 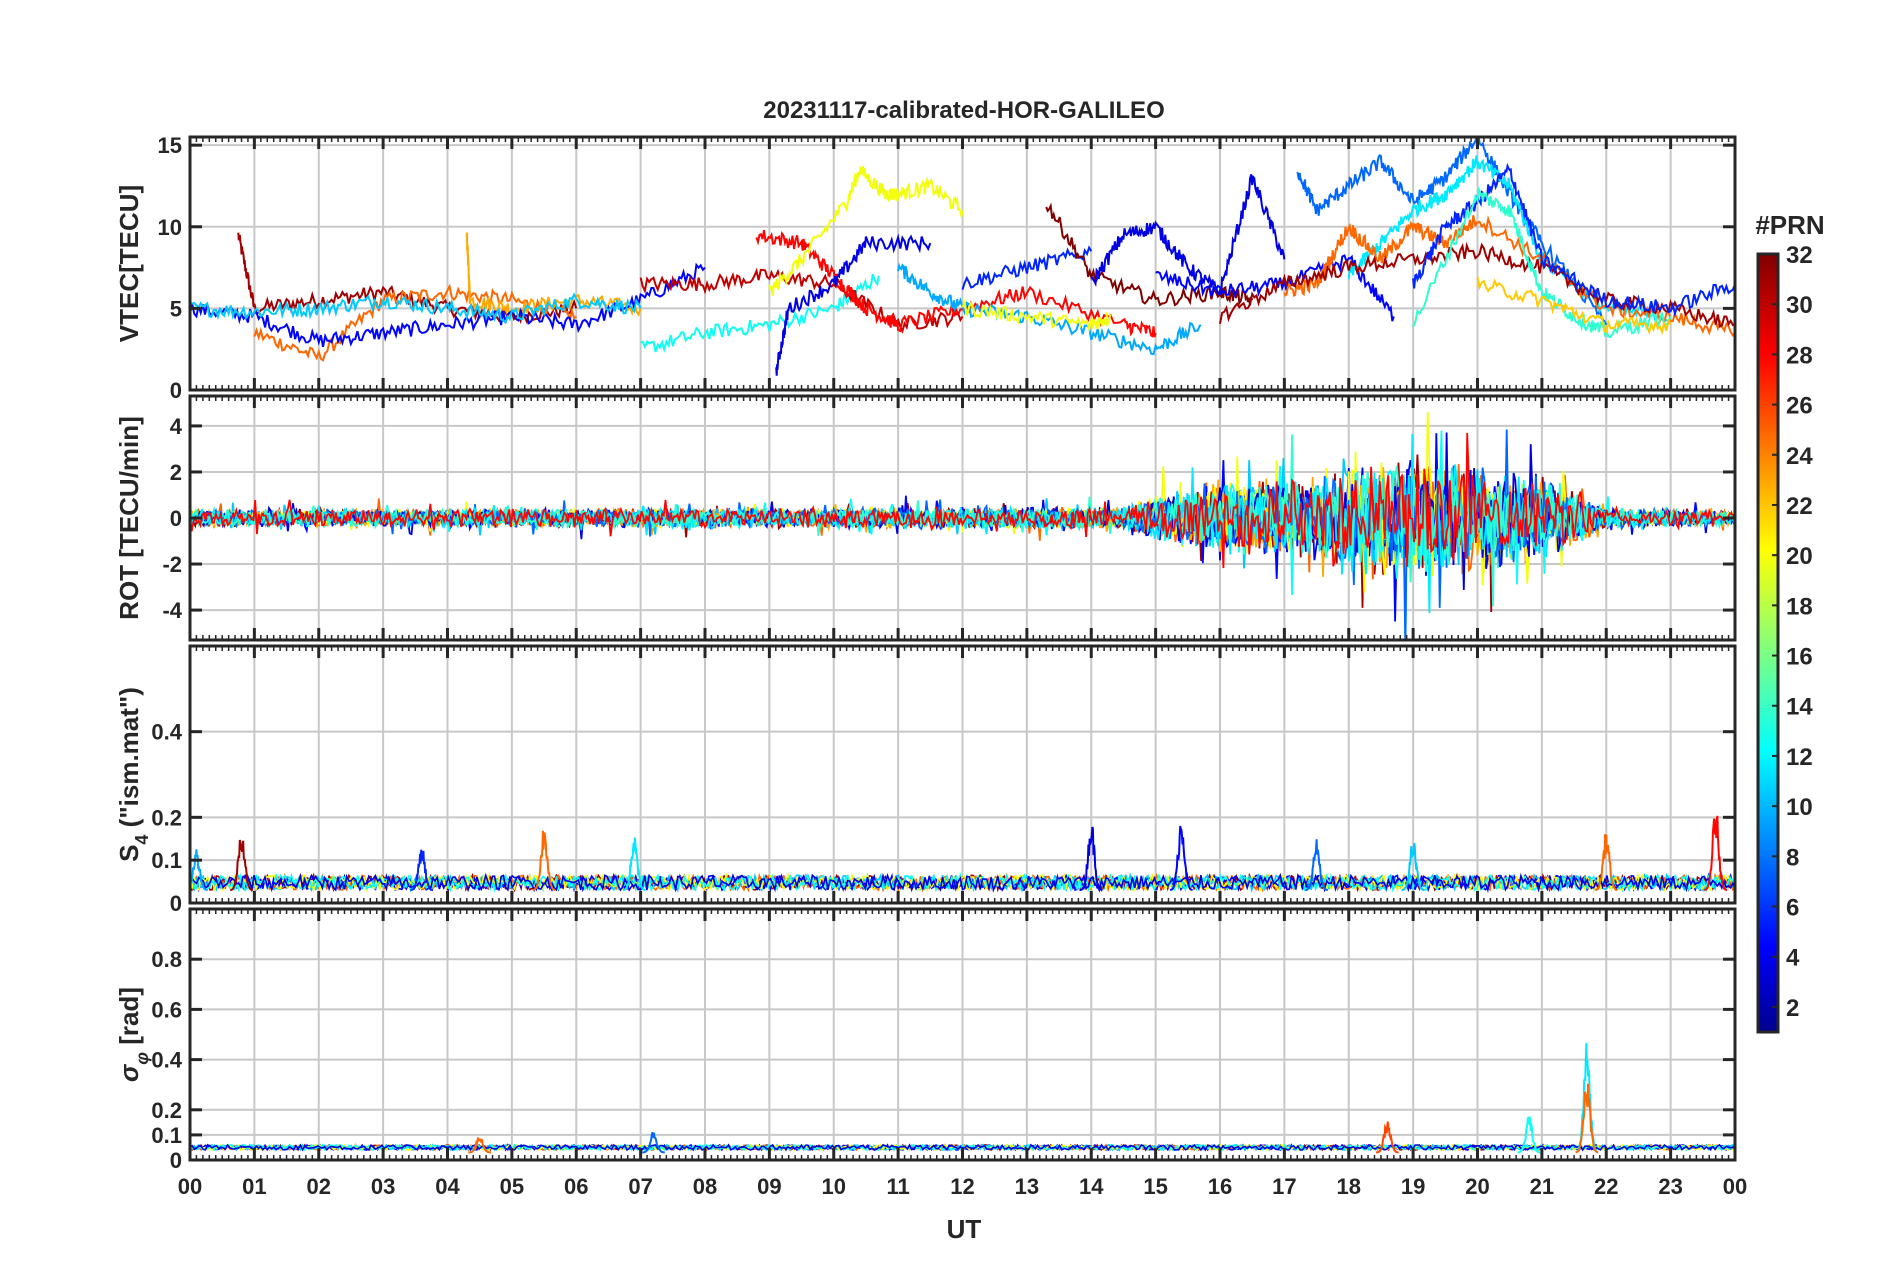 What do you see at coordinates (962, 882) in the screenshot?
I see `s4-series-line` at bounding box center [962, 882].